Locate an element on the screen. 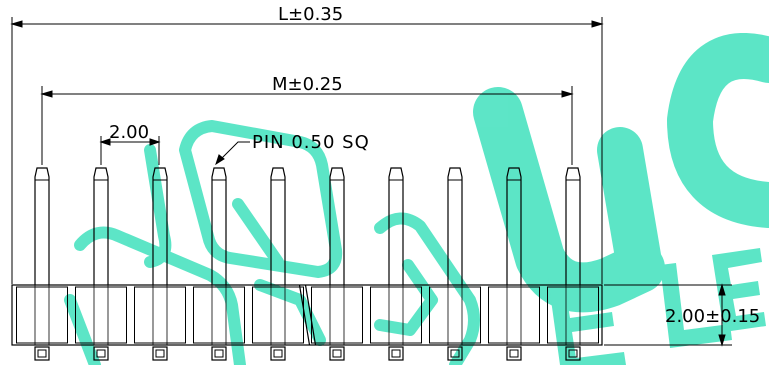 This screenshot has width=769, height=365. watermark-letter-c is located at coordinates (718, 130).